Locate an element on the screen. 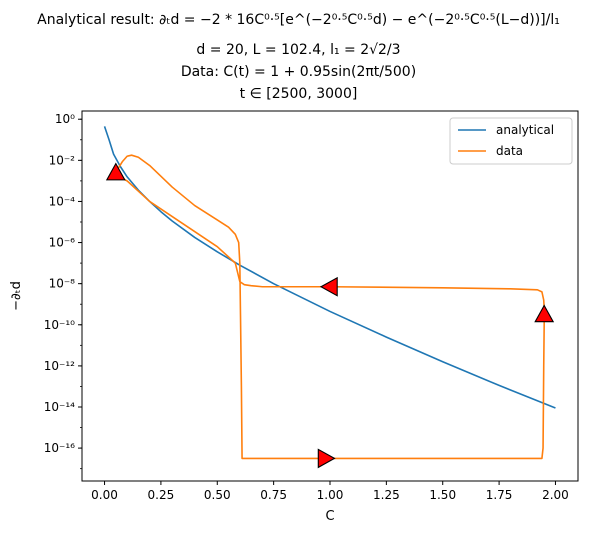  y-tick-label: 10⁻⁴ is located at coordinates (62, 201).